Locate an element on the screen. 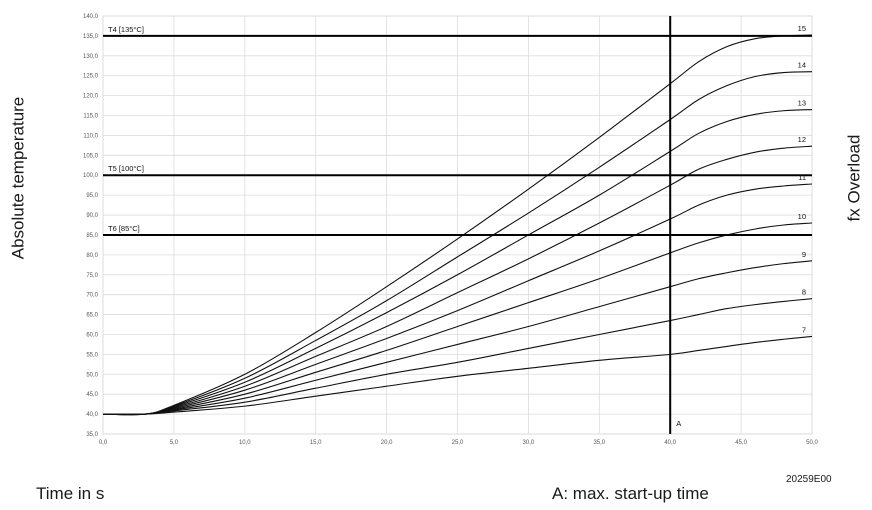  y-tick-label: 125,0 is located at coordinates (91, 77).